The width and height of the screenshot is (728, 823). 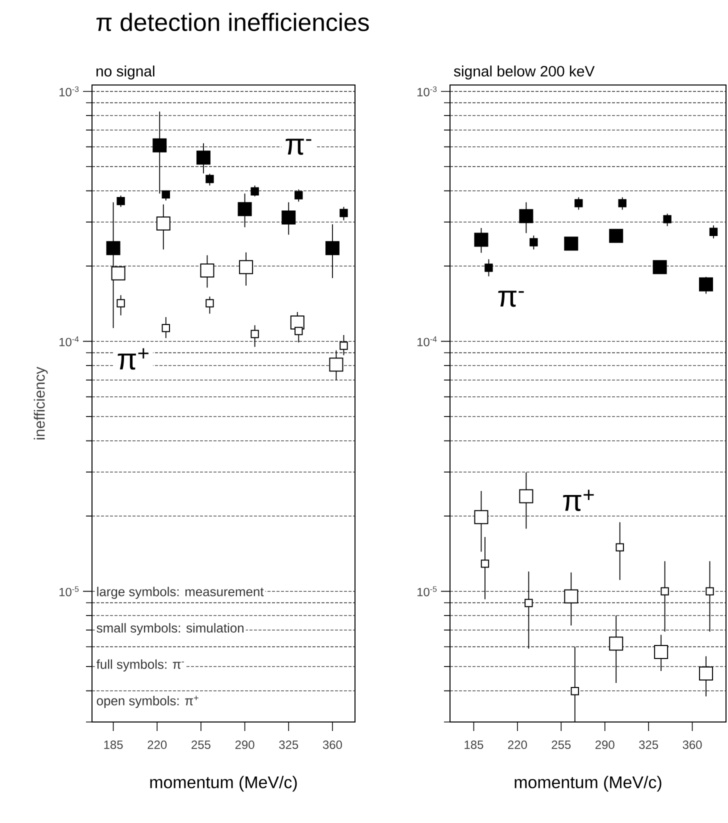 What do you see at coordinates (524, 73) in the screenshot?
I see `chart-subtitle: signal below 200 keV` at bounding box center [524, 73].